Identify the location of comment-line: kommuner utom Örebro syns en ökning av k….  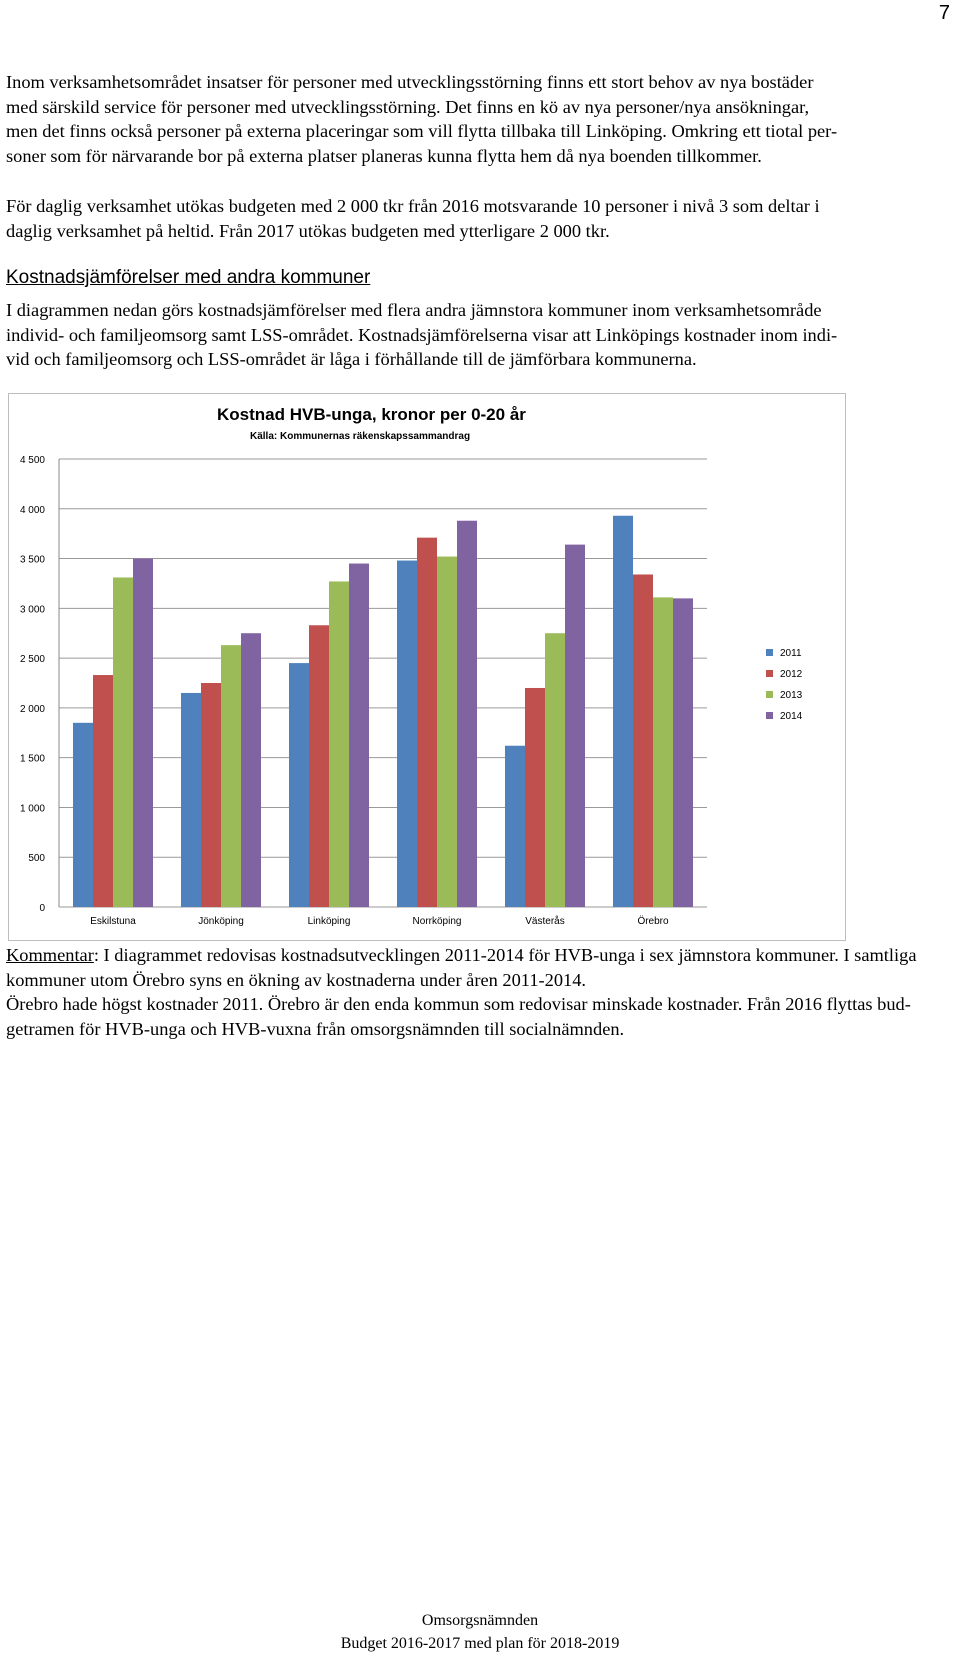
(296, 979).